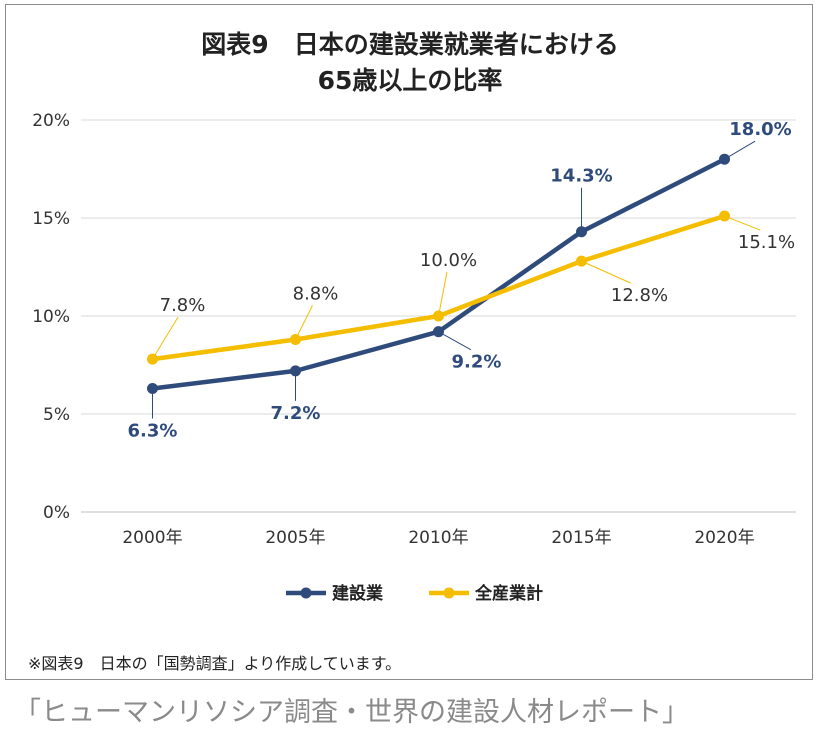 This screenshot has height=741, width=819. I want to click on data-label: 6.3%, so click(153, 431).